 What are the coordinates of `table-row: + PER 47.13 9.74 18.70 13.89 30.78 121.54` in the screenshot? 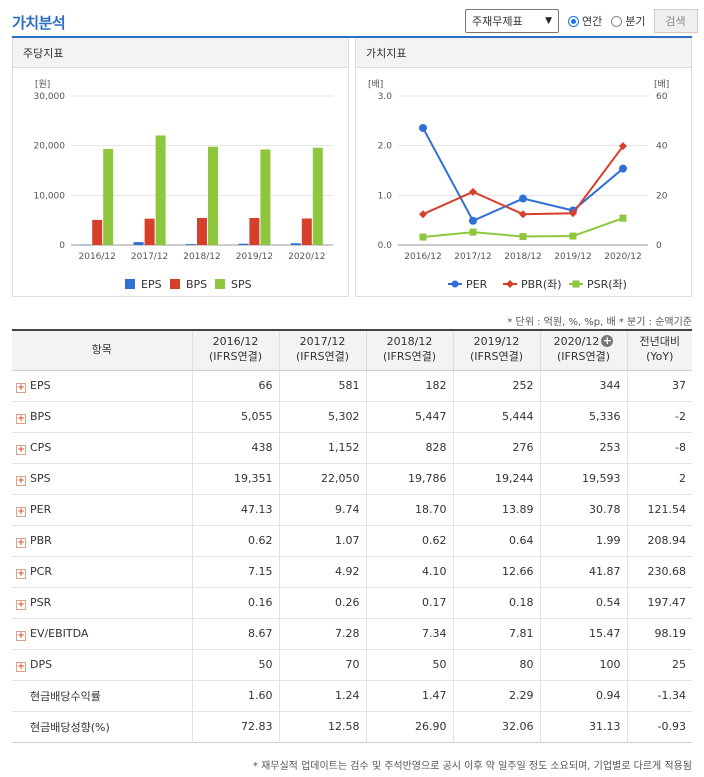 It's located at (352, 510).